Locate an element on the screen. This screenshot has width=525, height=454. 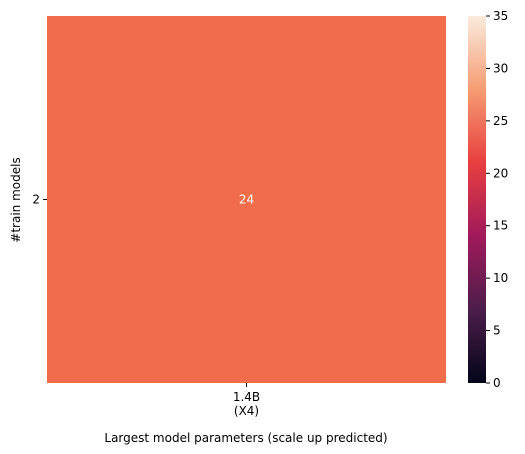
x-tick-label: 1.4B is located at coordinates (246, 397).